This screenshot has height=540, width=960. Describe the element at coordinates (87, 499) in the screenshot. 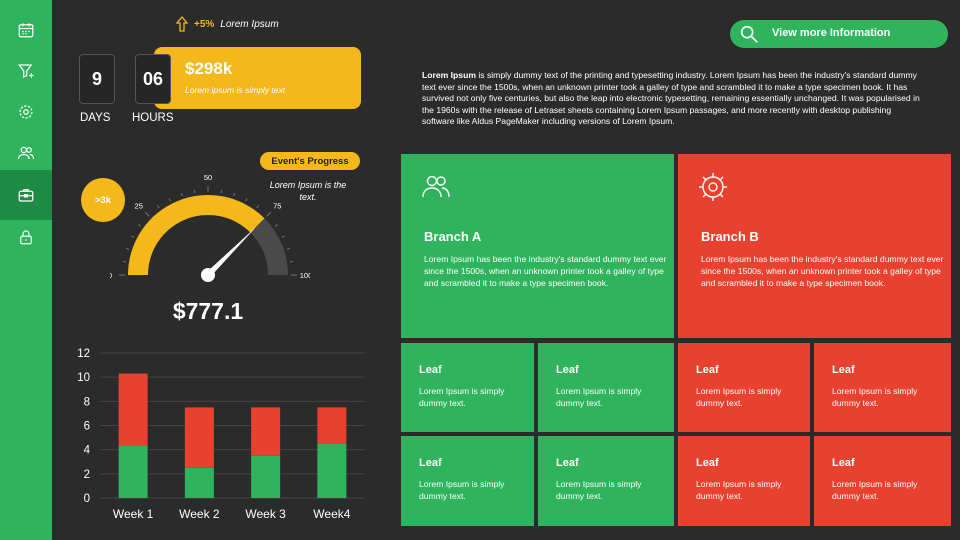

I see `y-tick-label: 0` at that location.